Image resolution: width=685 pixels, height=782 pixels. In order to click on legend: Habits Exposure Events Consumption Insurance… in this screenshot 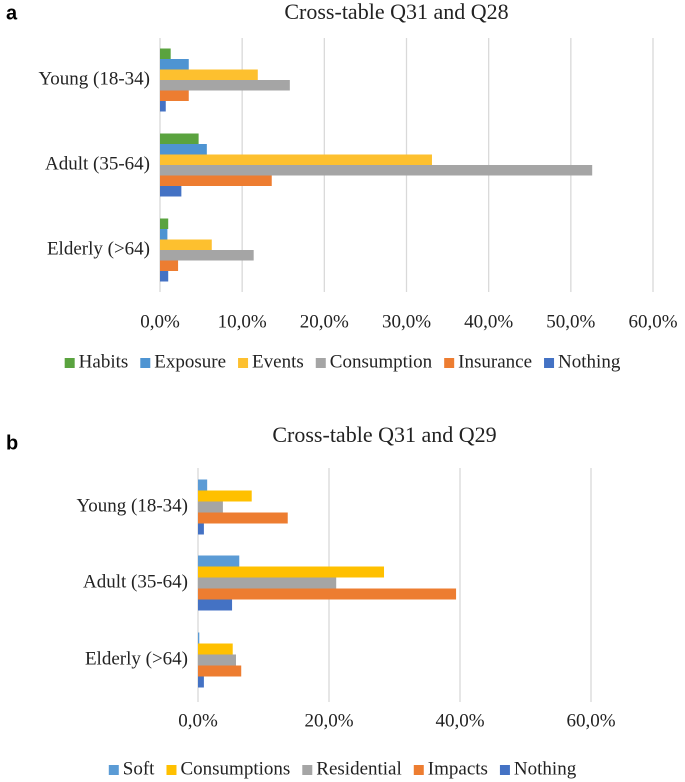, I will do `click(342, 361)`.